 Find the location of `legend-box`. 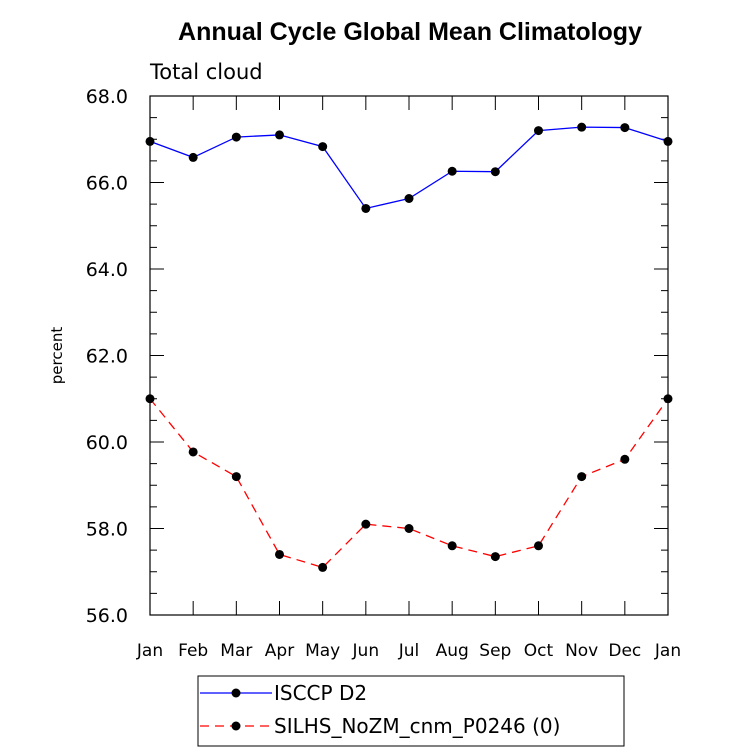

legend-box is located at coordinates (411, 711).